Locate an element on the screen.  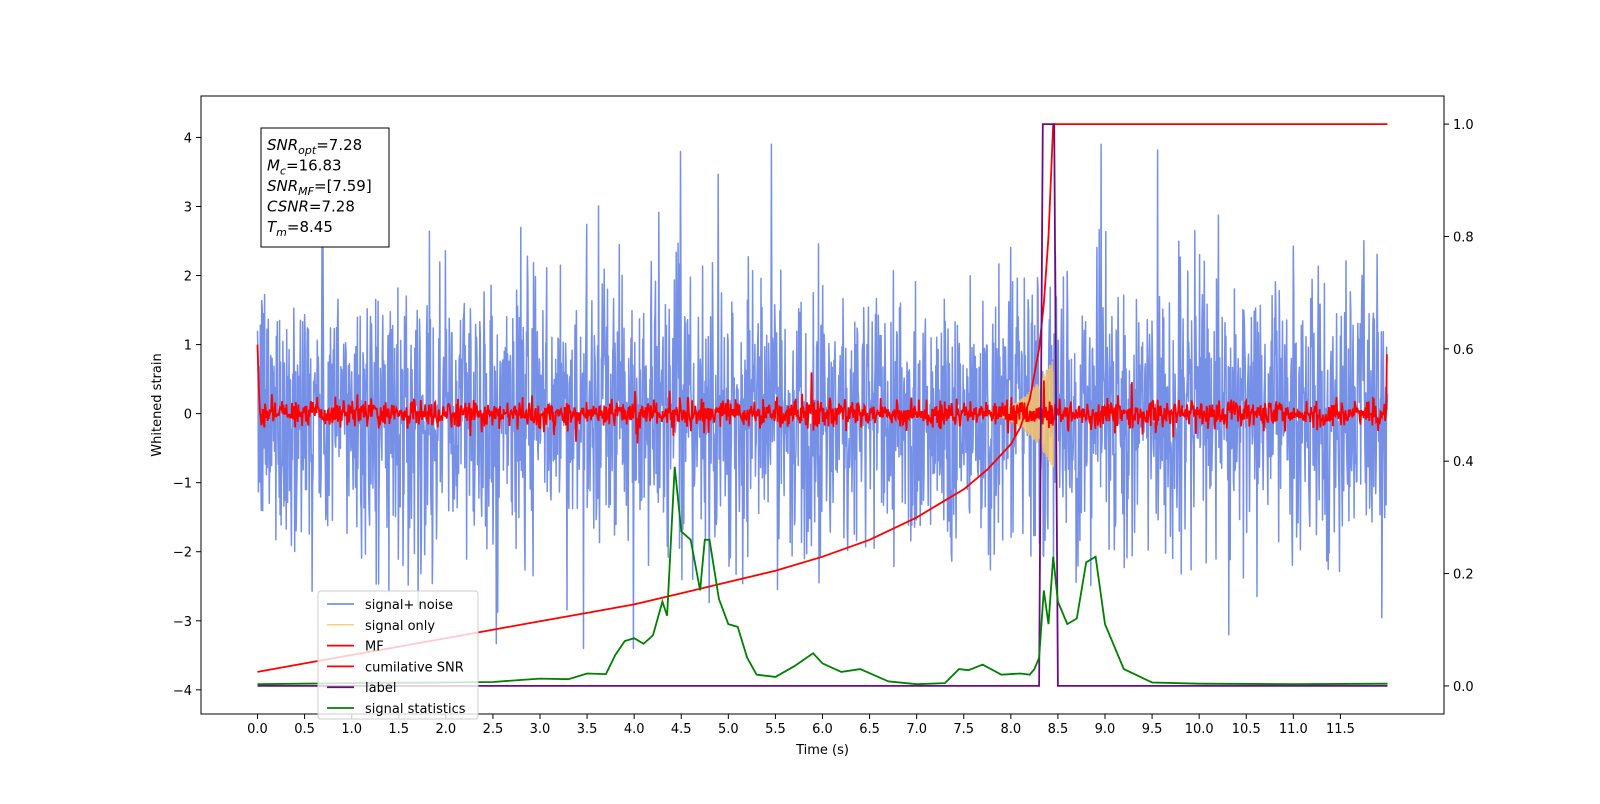
x-tick-label: 4.0 is located at coordinates (634, 729).